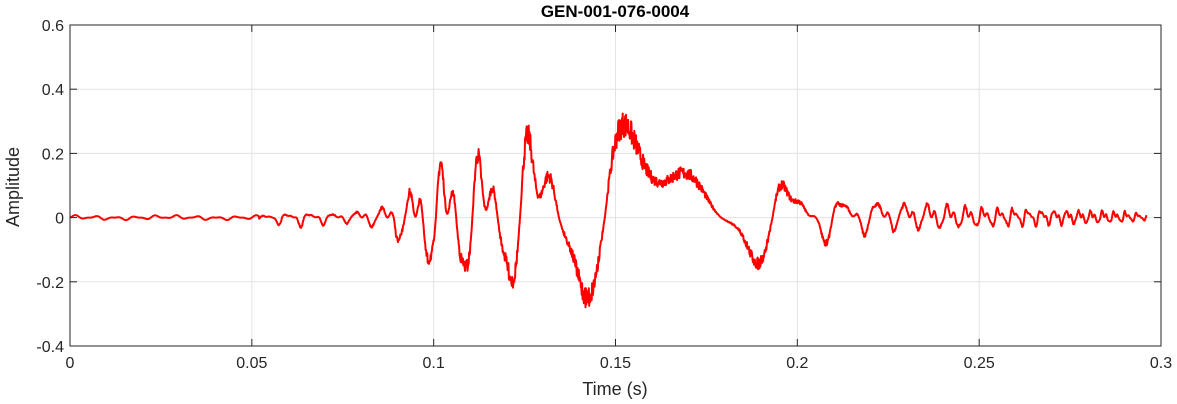 The image size is (1177, 404). I want to click on y-tick-label: -0.4, so click(50, 347).